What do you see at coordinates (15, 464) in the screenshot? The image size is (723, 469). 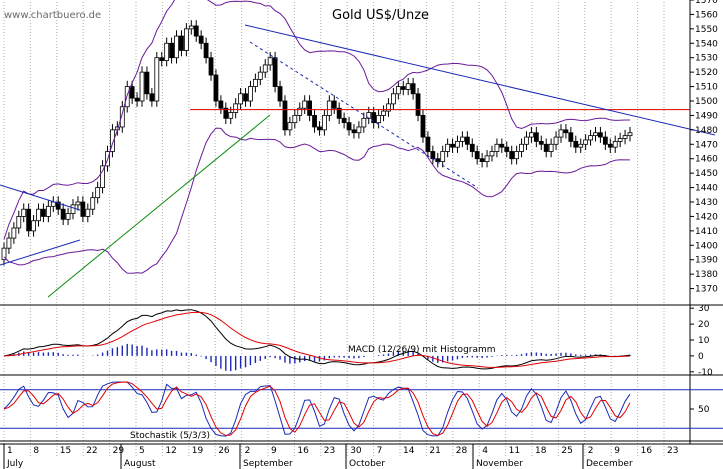 I see `month-label: July` at bounding box center [15, 464].